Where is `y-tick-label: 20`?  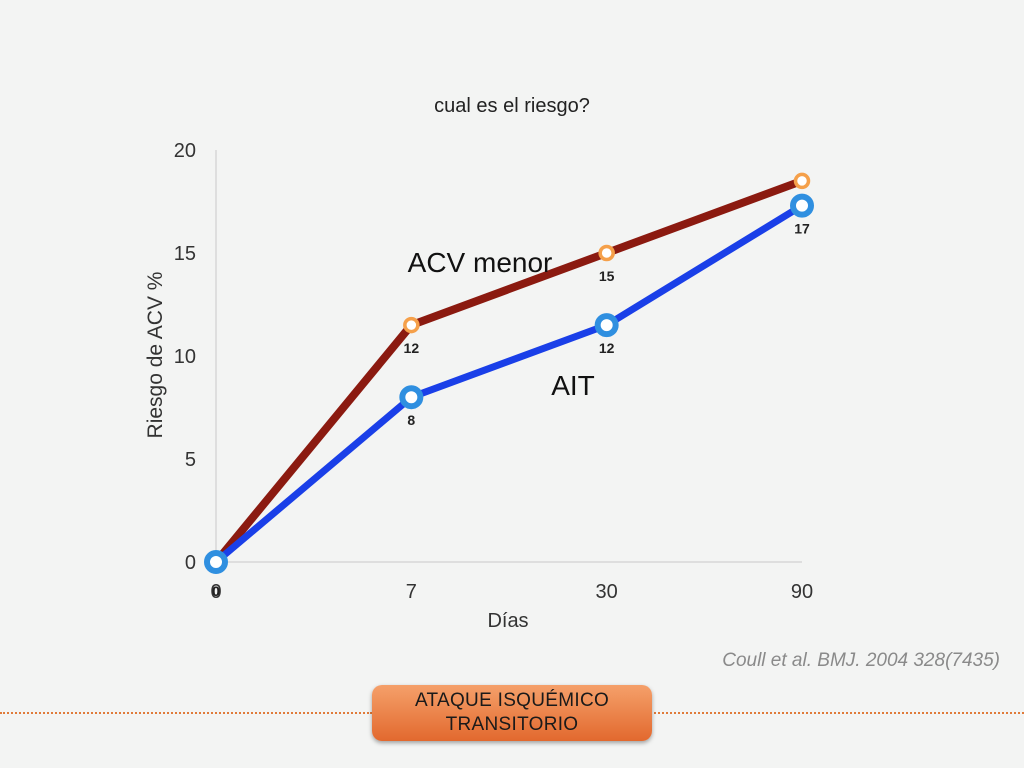
y-tick-label: 20 is located at coordinates (185, 151).